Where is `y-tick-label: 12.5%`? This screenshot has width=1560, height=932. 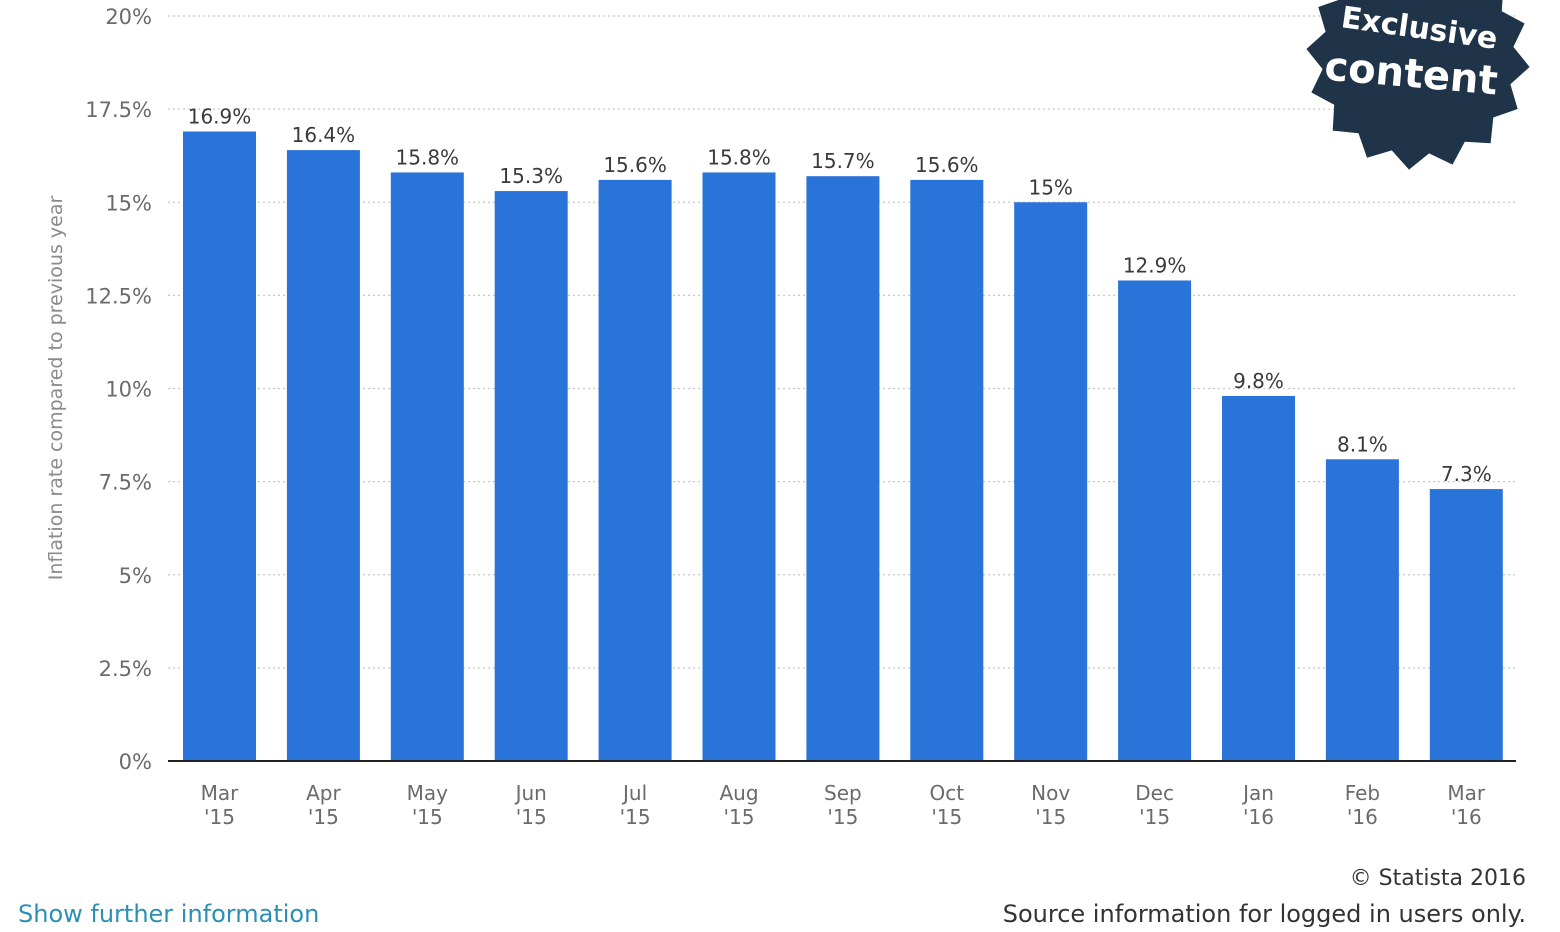 y-tick-label: 12.5% is located at coordinates (118, 296).